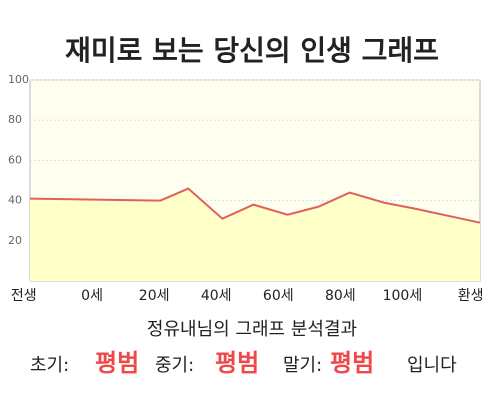 This screenshot has height=400, width=500. Describe the element at coordinates (15, 200) in the screenshot. I see `y-tick-label: 40` at that location.